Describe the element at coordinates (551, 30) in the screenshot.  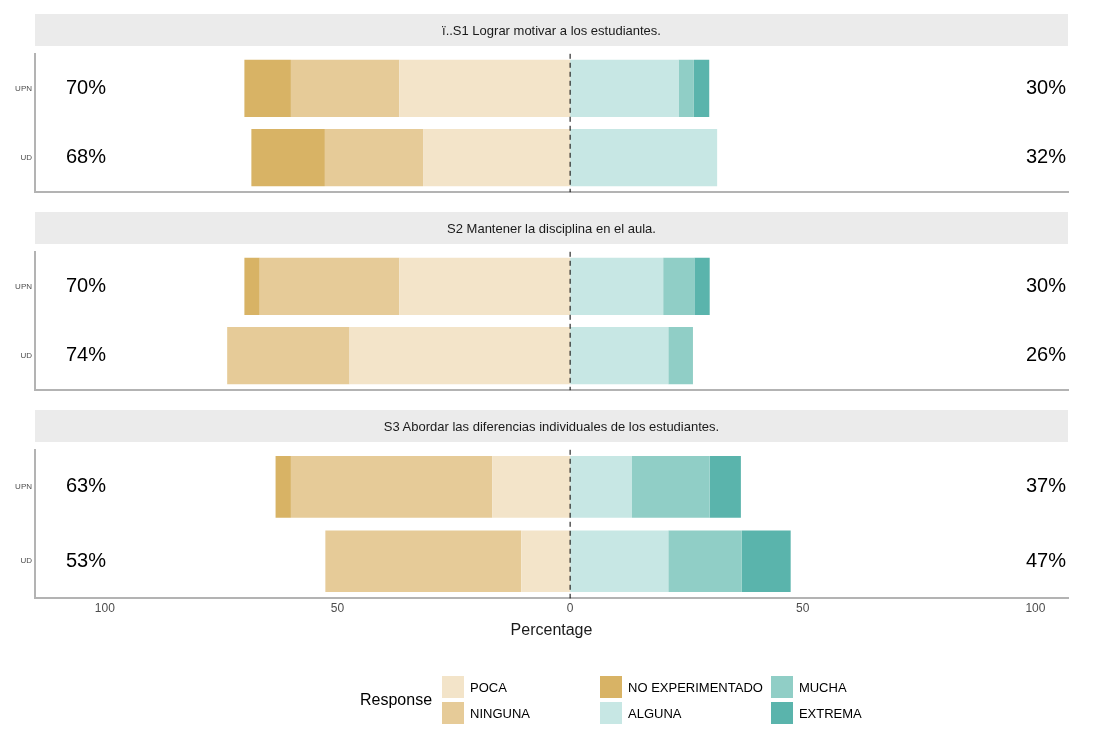
I see `chart-title: ï..S1 Lograr motivar a los estudiantes.` at that location.